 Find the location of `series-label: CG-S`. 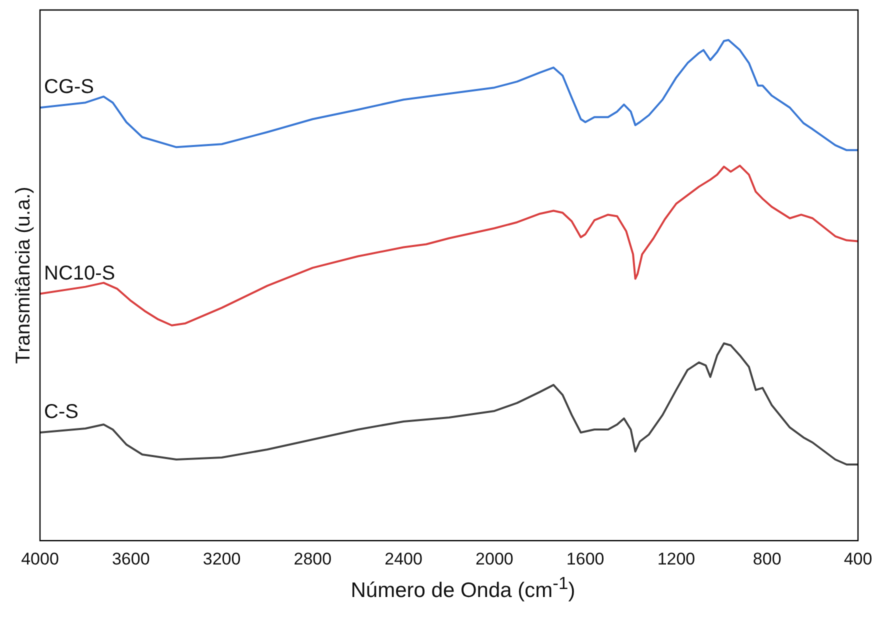

series-label: CG-S is located at coordinates (69, 87).